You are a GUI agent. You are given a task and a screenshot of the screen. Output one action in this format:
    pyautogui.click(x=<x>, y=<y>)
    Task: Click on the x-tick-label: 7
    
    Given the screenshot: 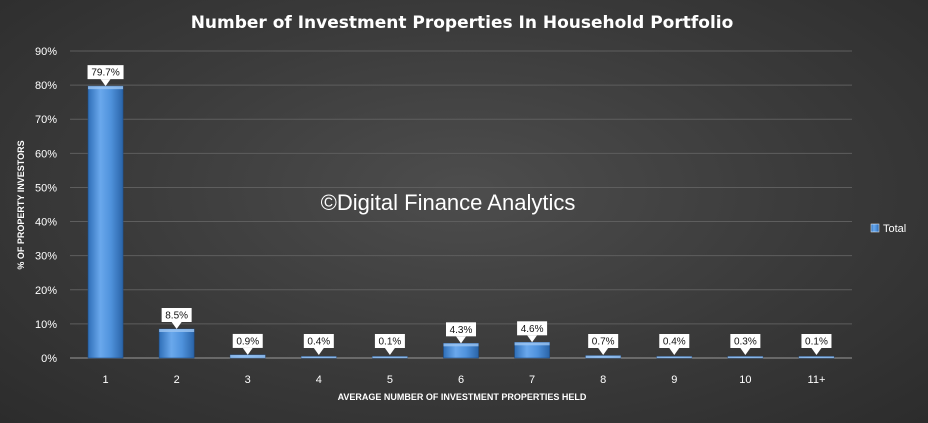 What is the action you would take?
    pyautogui.click(x=532, y=380)
    